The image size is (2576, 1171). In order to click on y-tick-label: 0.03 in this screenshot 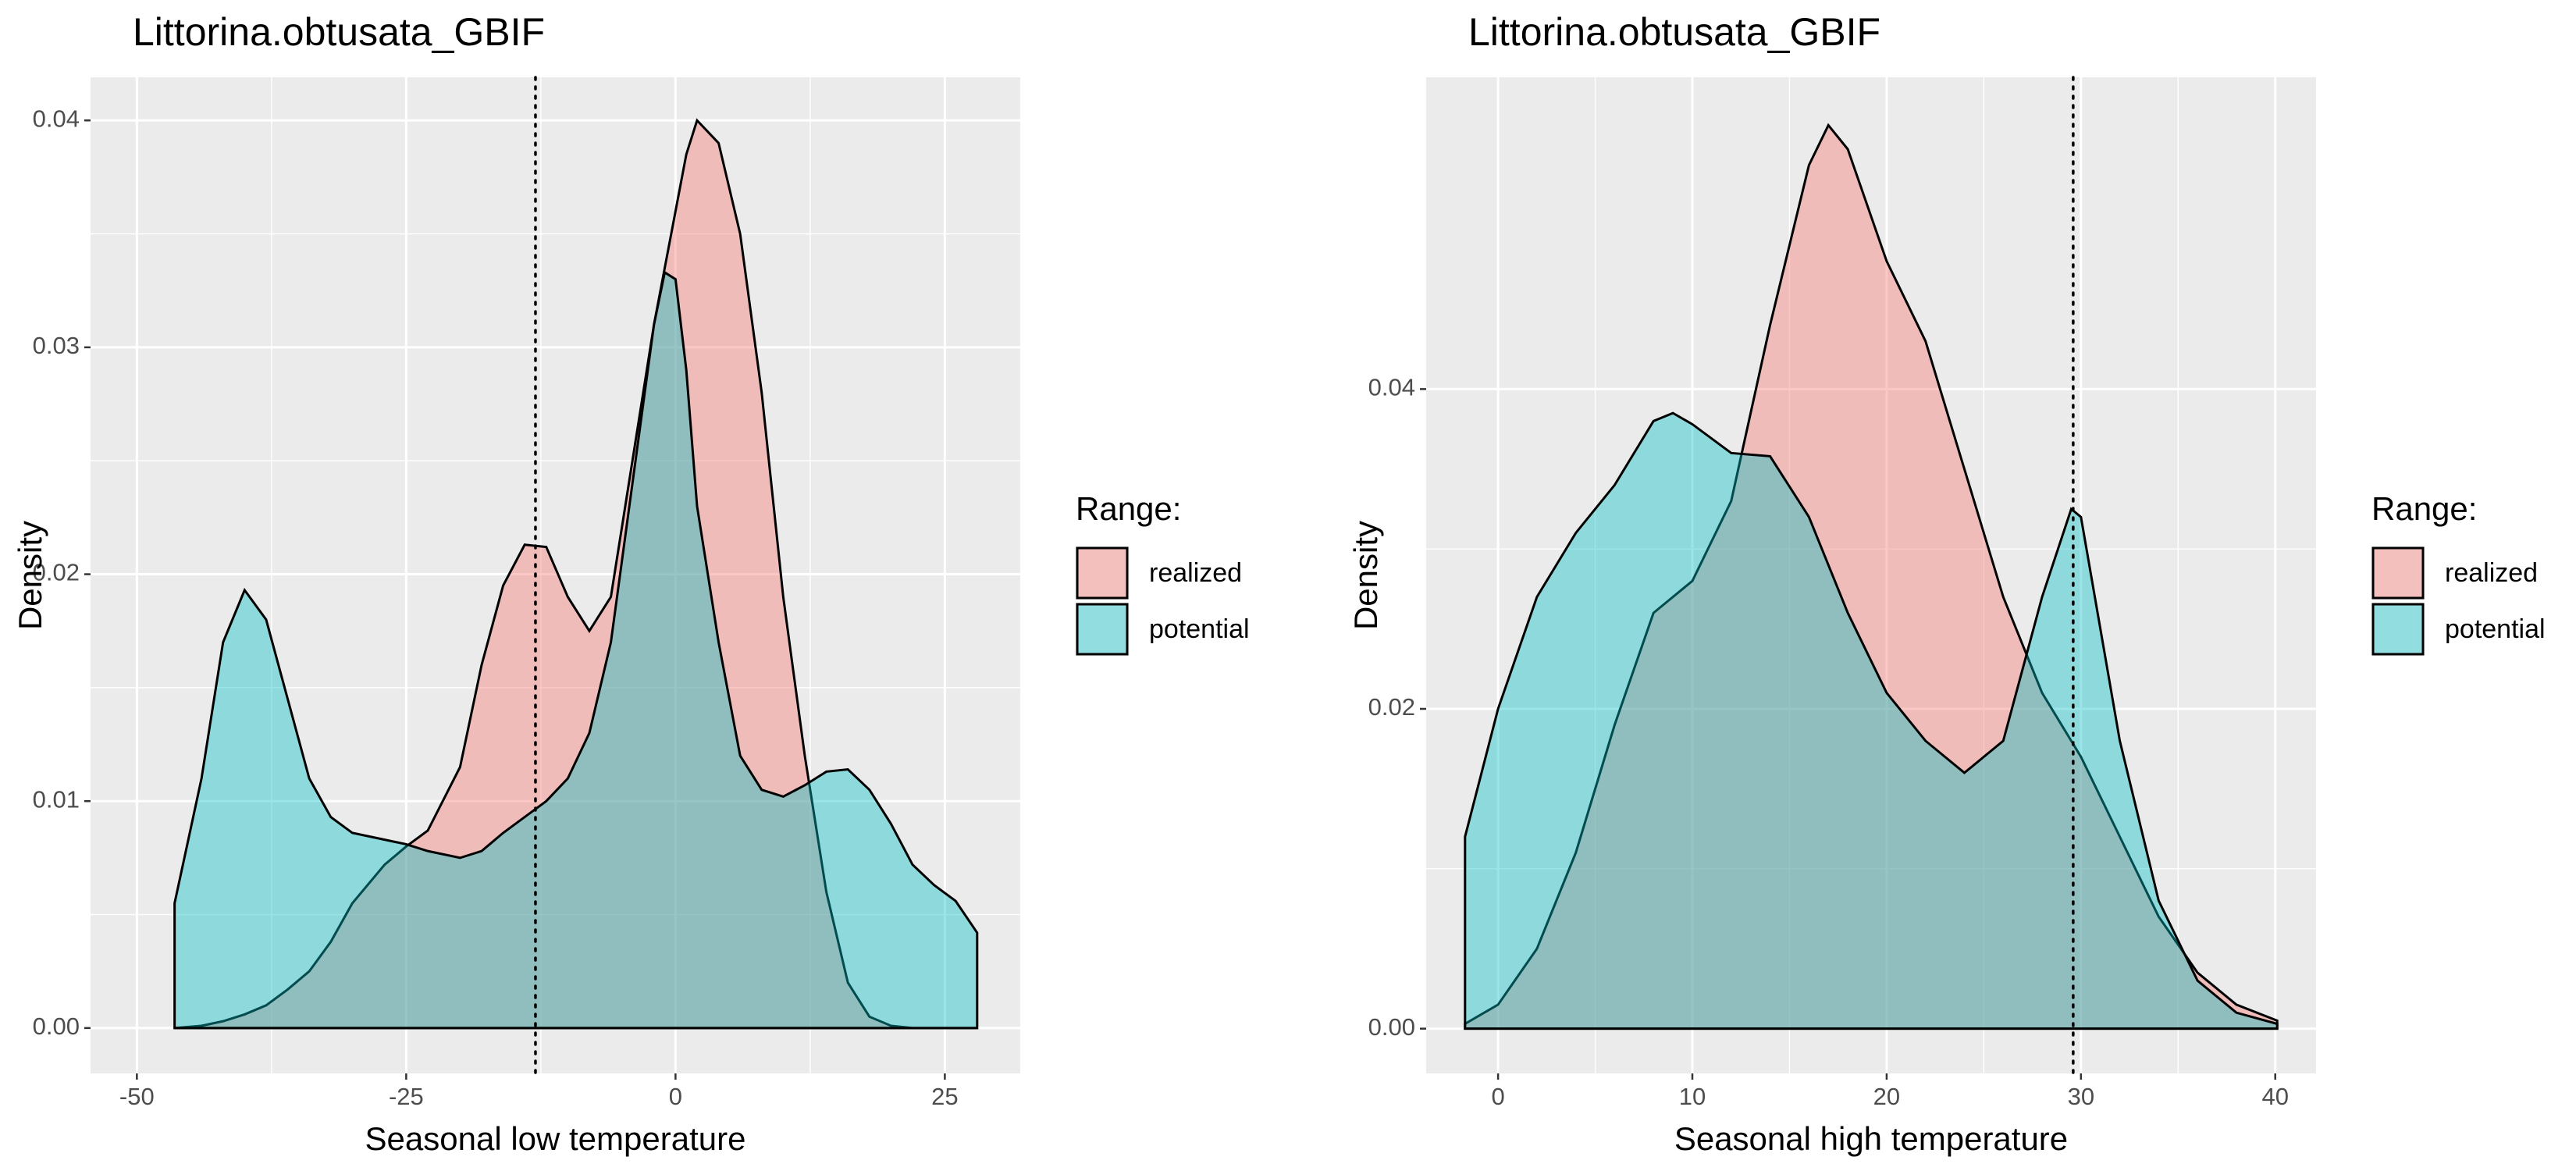, I will do `click(56, 345)`.